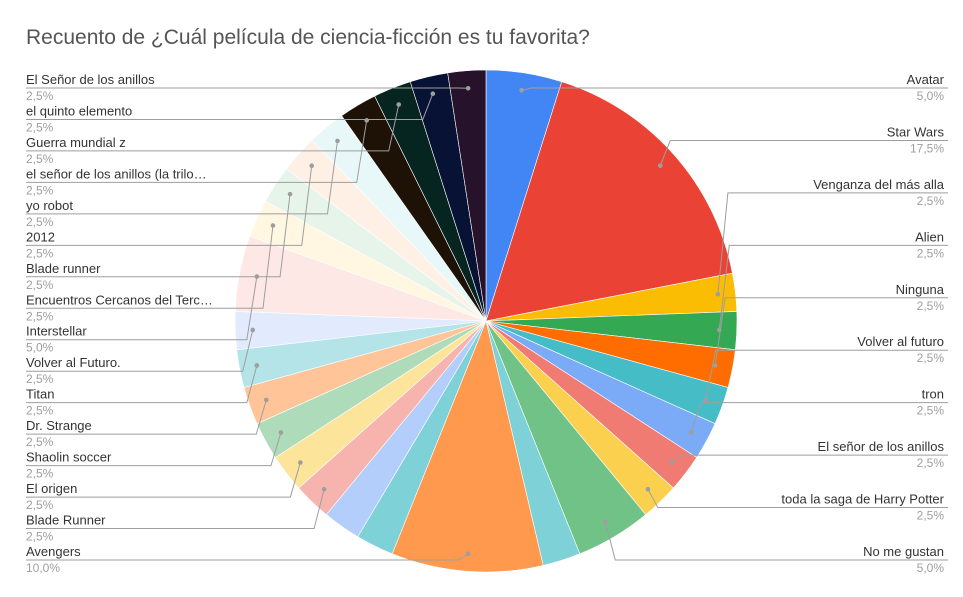 The image size is (963, 597). What do you see at coordinates (879, 184) in the screenshot?
I see `slice-label: Venganza del más alla` at bounding box center [879, 184].